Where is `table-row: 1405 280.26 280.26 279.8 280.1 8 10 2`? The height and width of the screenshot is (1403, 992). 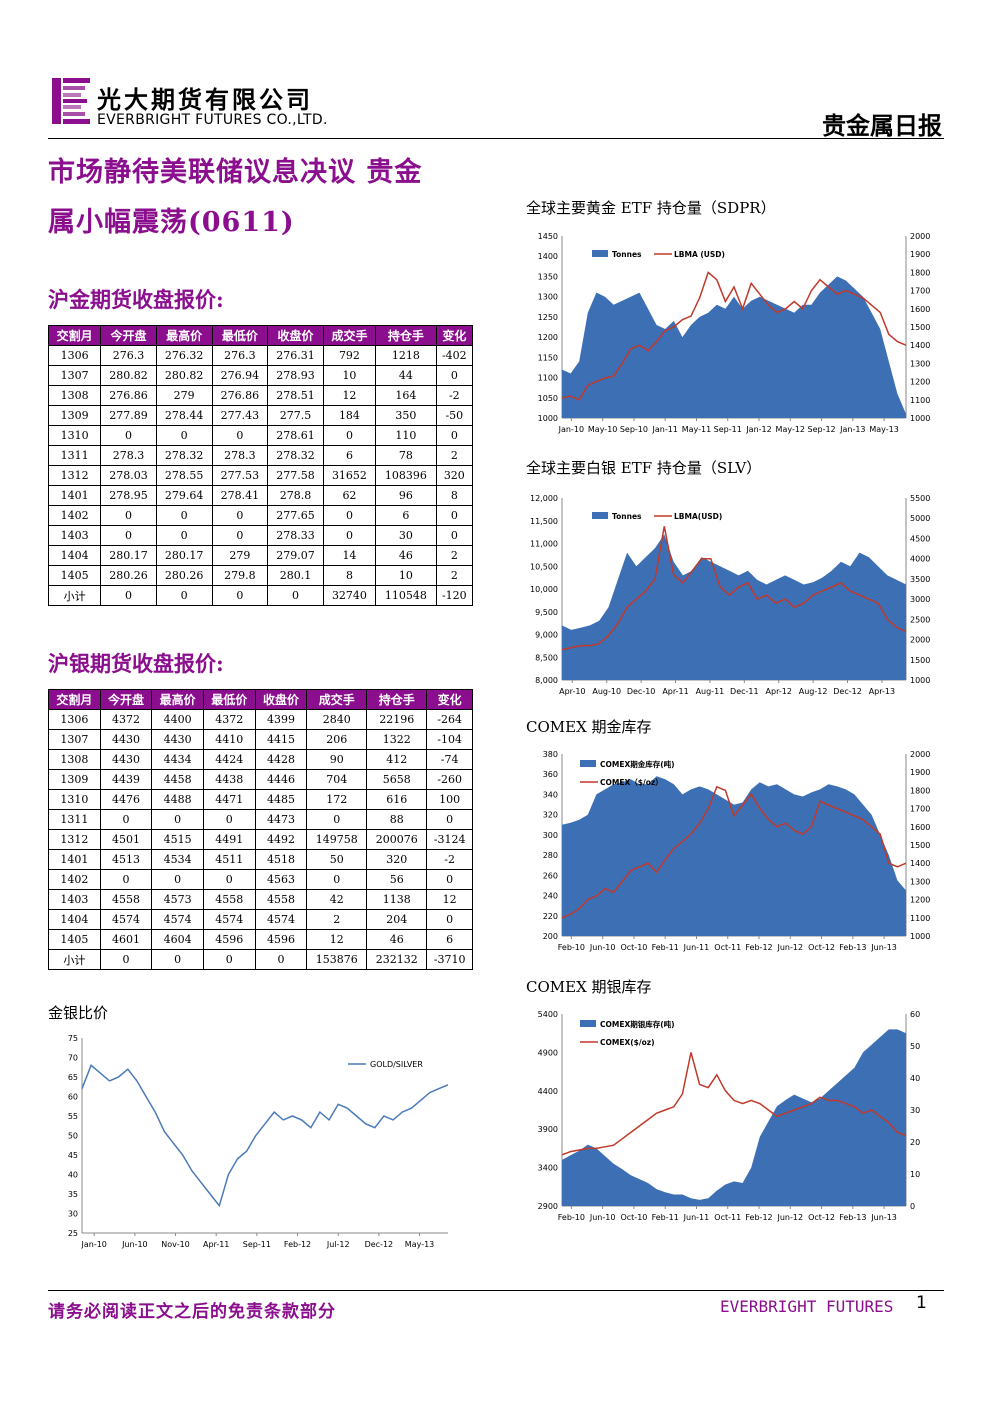 table-row: 1405 280.26 280.26 279.8 280.1 8 10 2 is located at coordinates (260, 575).